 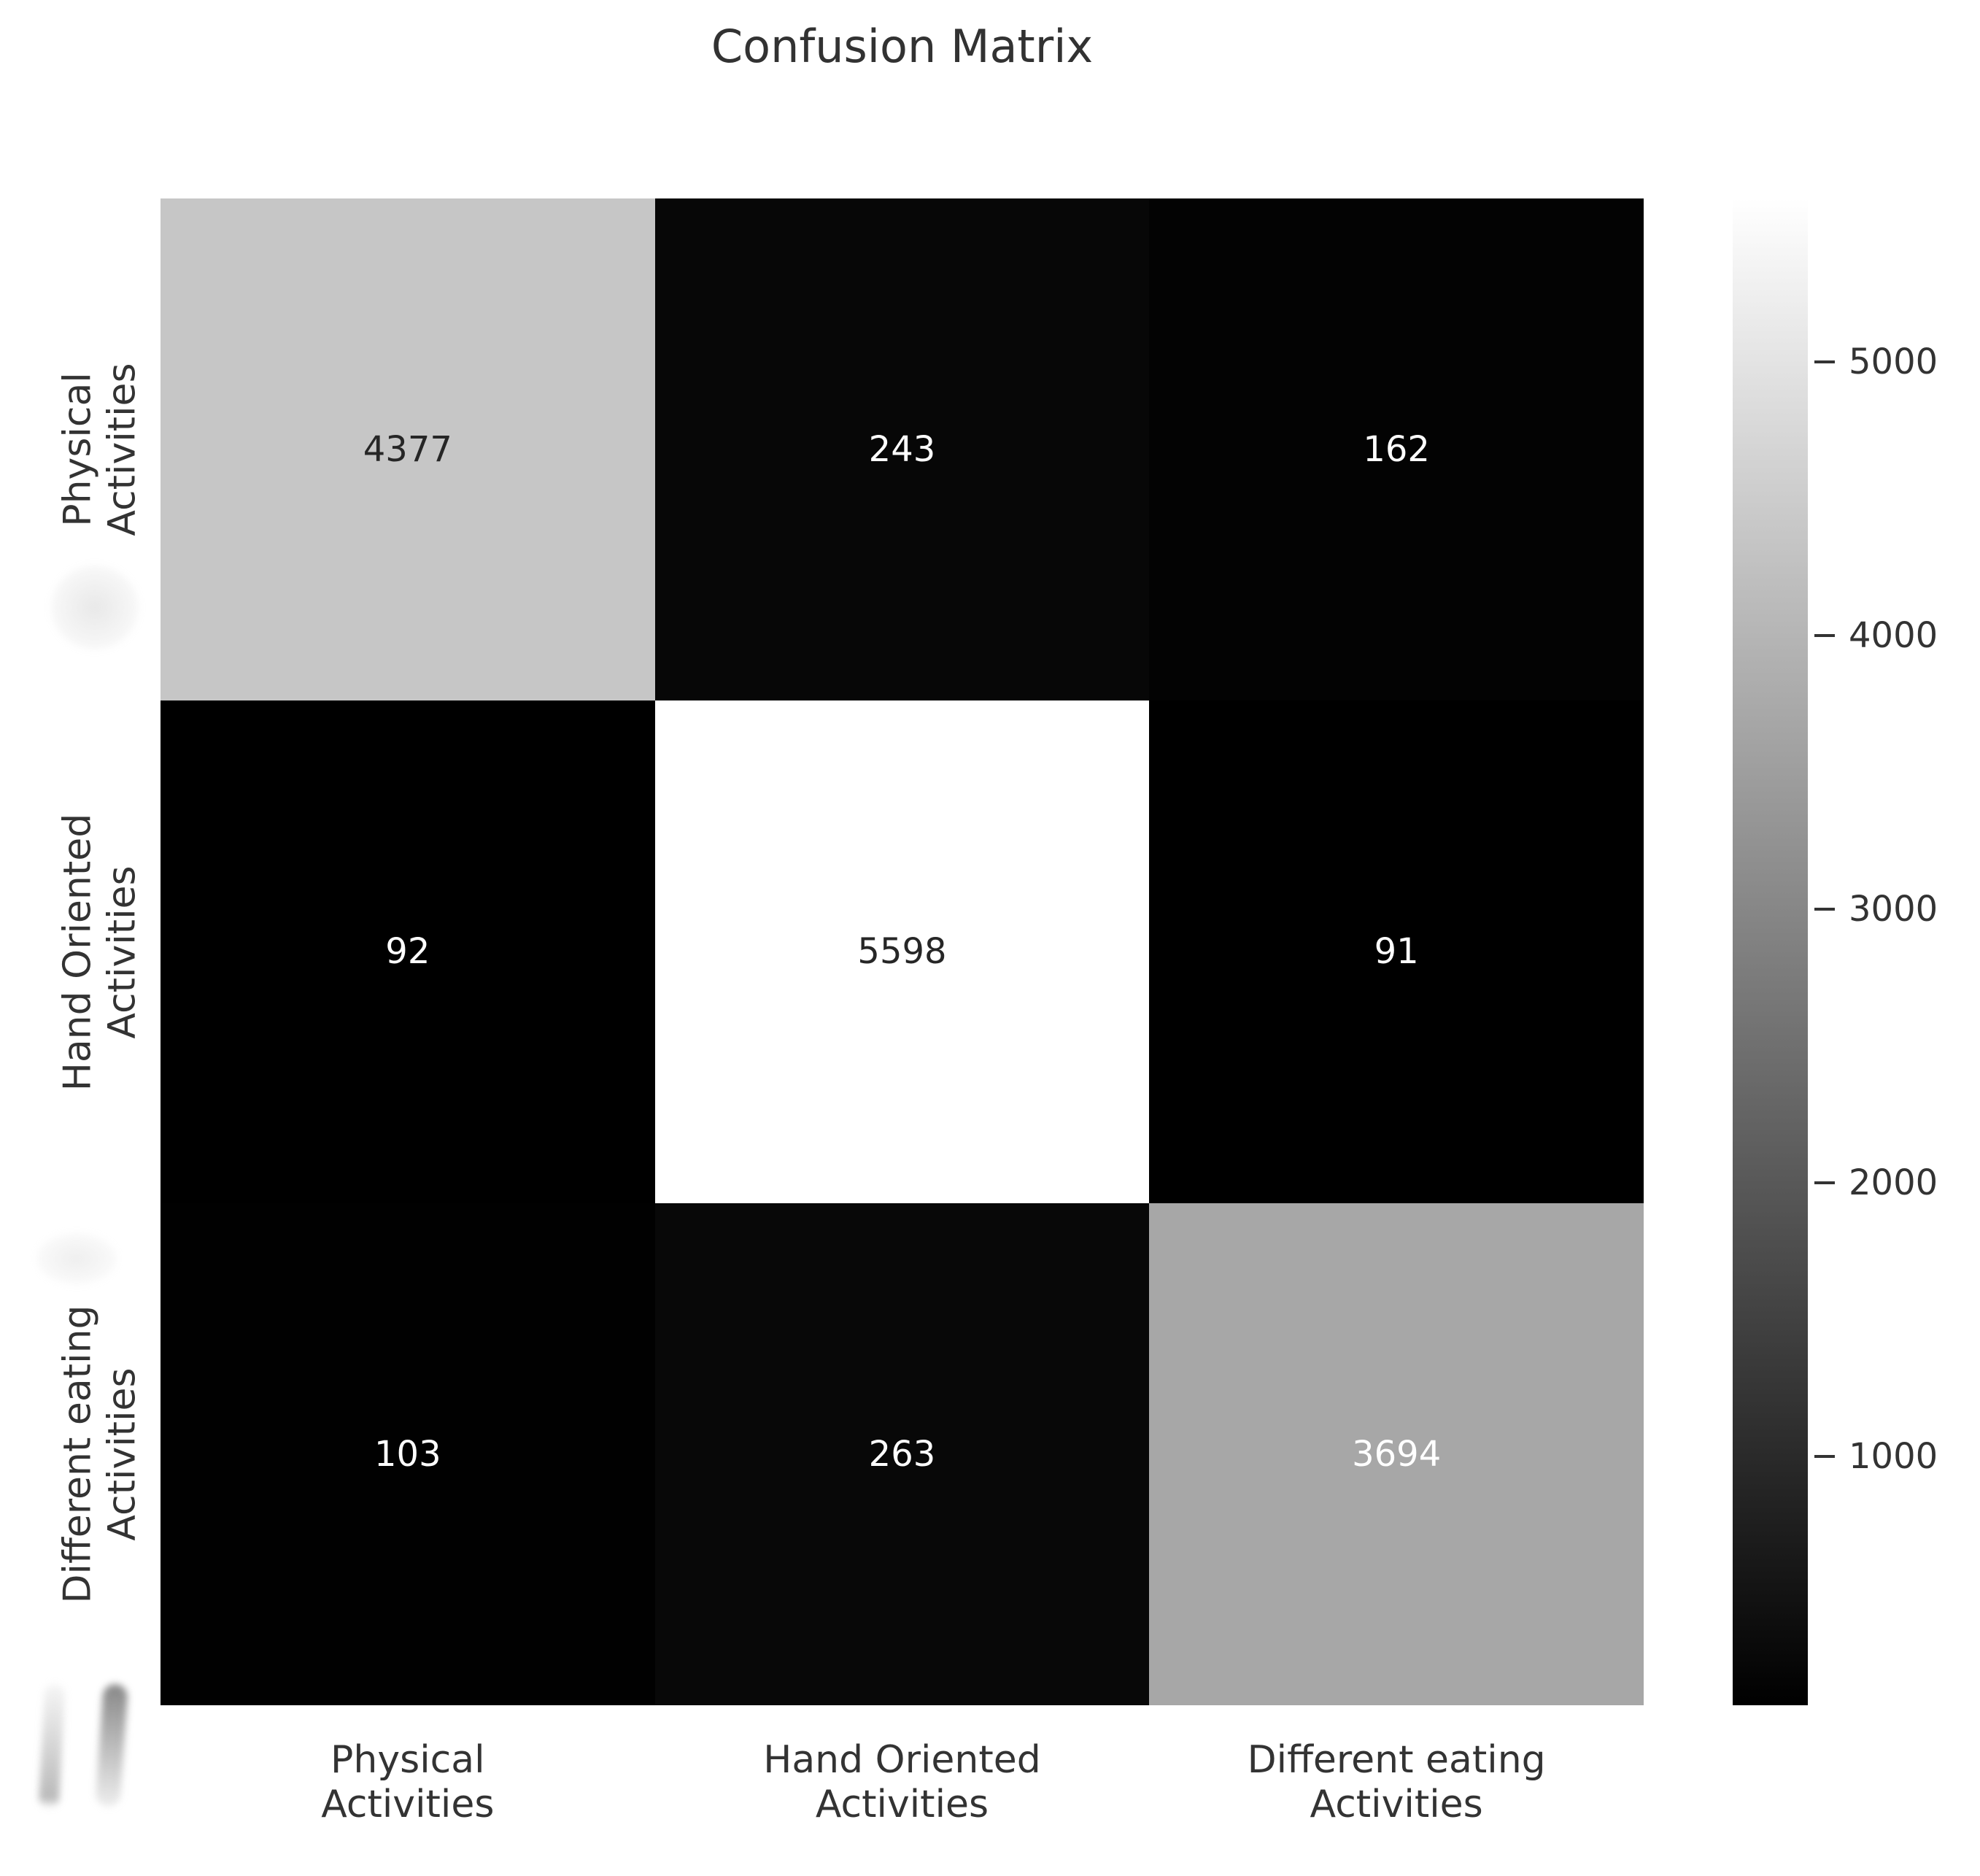 What do you see at coordinates (100, 449) in the screenshot?
I see `y-tick-label-0: Physical Activities` at bounding box center [100, 449].